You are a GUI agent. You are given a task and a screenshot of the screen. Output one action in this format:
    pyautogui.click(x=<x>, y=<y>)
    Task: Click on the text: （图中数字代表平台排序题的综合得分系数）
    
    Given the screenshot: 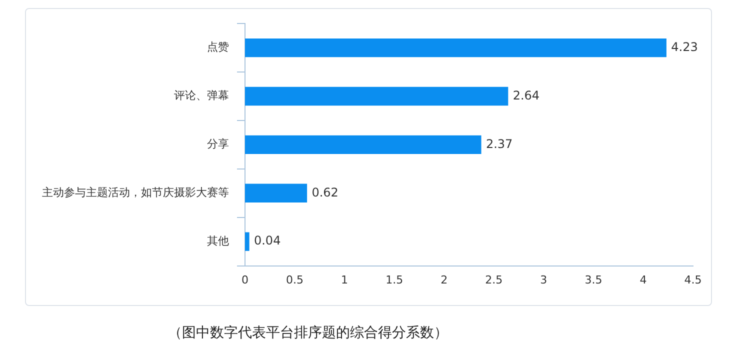 What is the action you would take?
    pyautogui.click(x=308, y=333)
    